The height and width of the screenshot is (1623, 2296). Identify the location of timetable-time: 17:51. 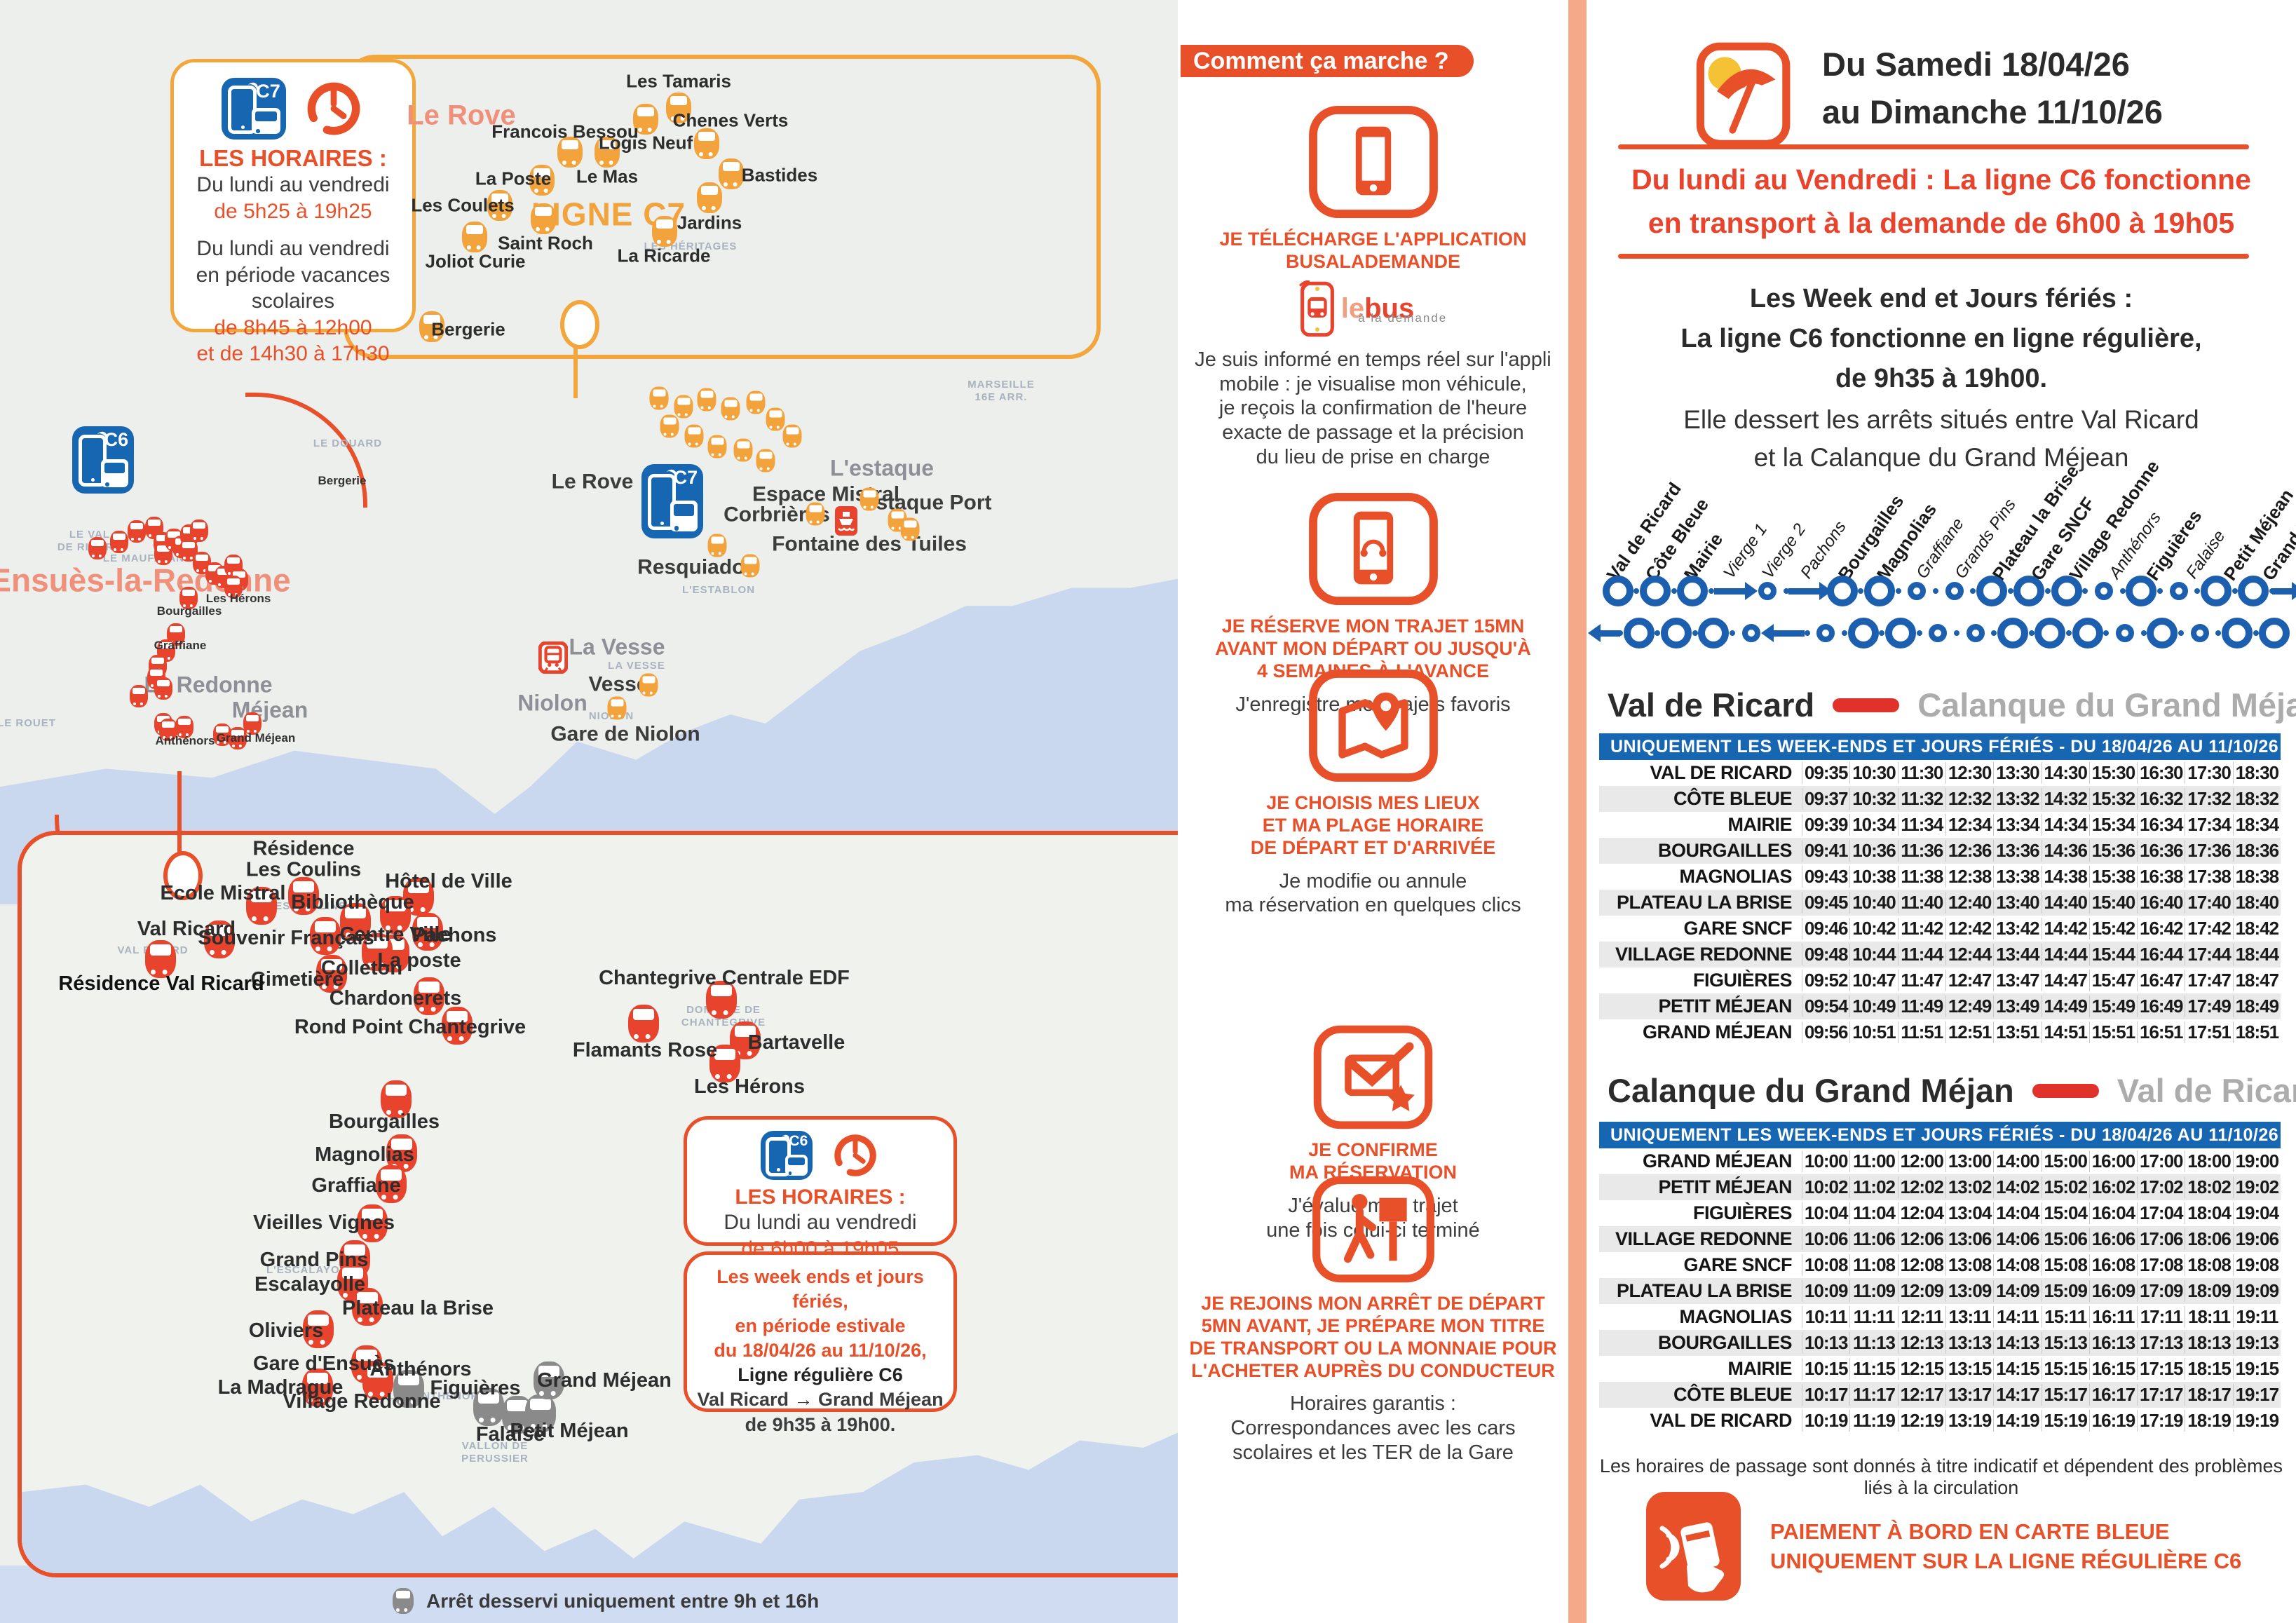
(2208, 1032).